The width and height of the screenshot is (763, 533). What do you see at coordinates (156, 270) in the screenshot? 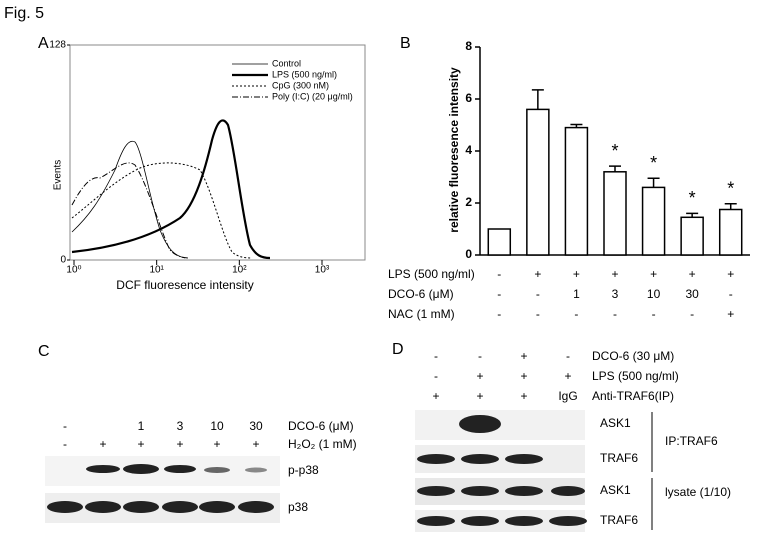
I see `x-tick-label: 10¹` at bounding box center [156, 270].